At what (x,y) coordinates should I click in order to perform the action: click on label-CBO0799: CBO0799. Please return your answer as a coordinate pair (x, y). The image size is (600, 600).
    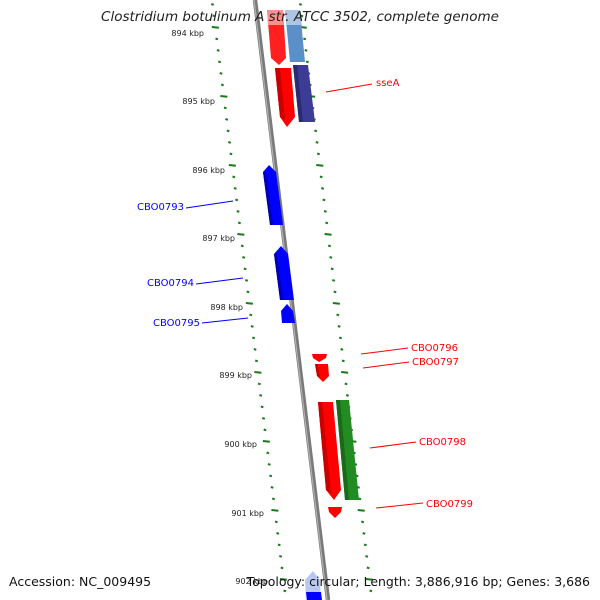
    Looking at the image, I should click on (449, 504).